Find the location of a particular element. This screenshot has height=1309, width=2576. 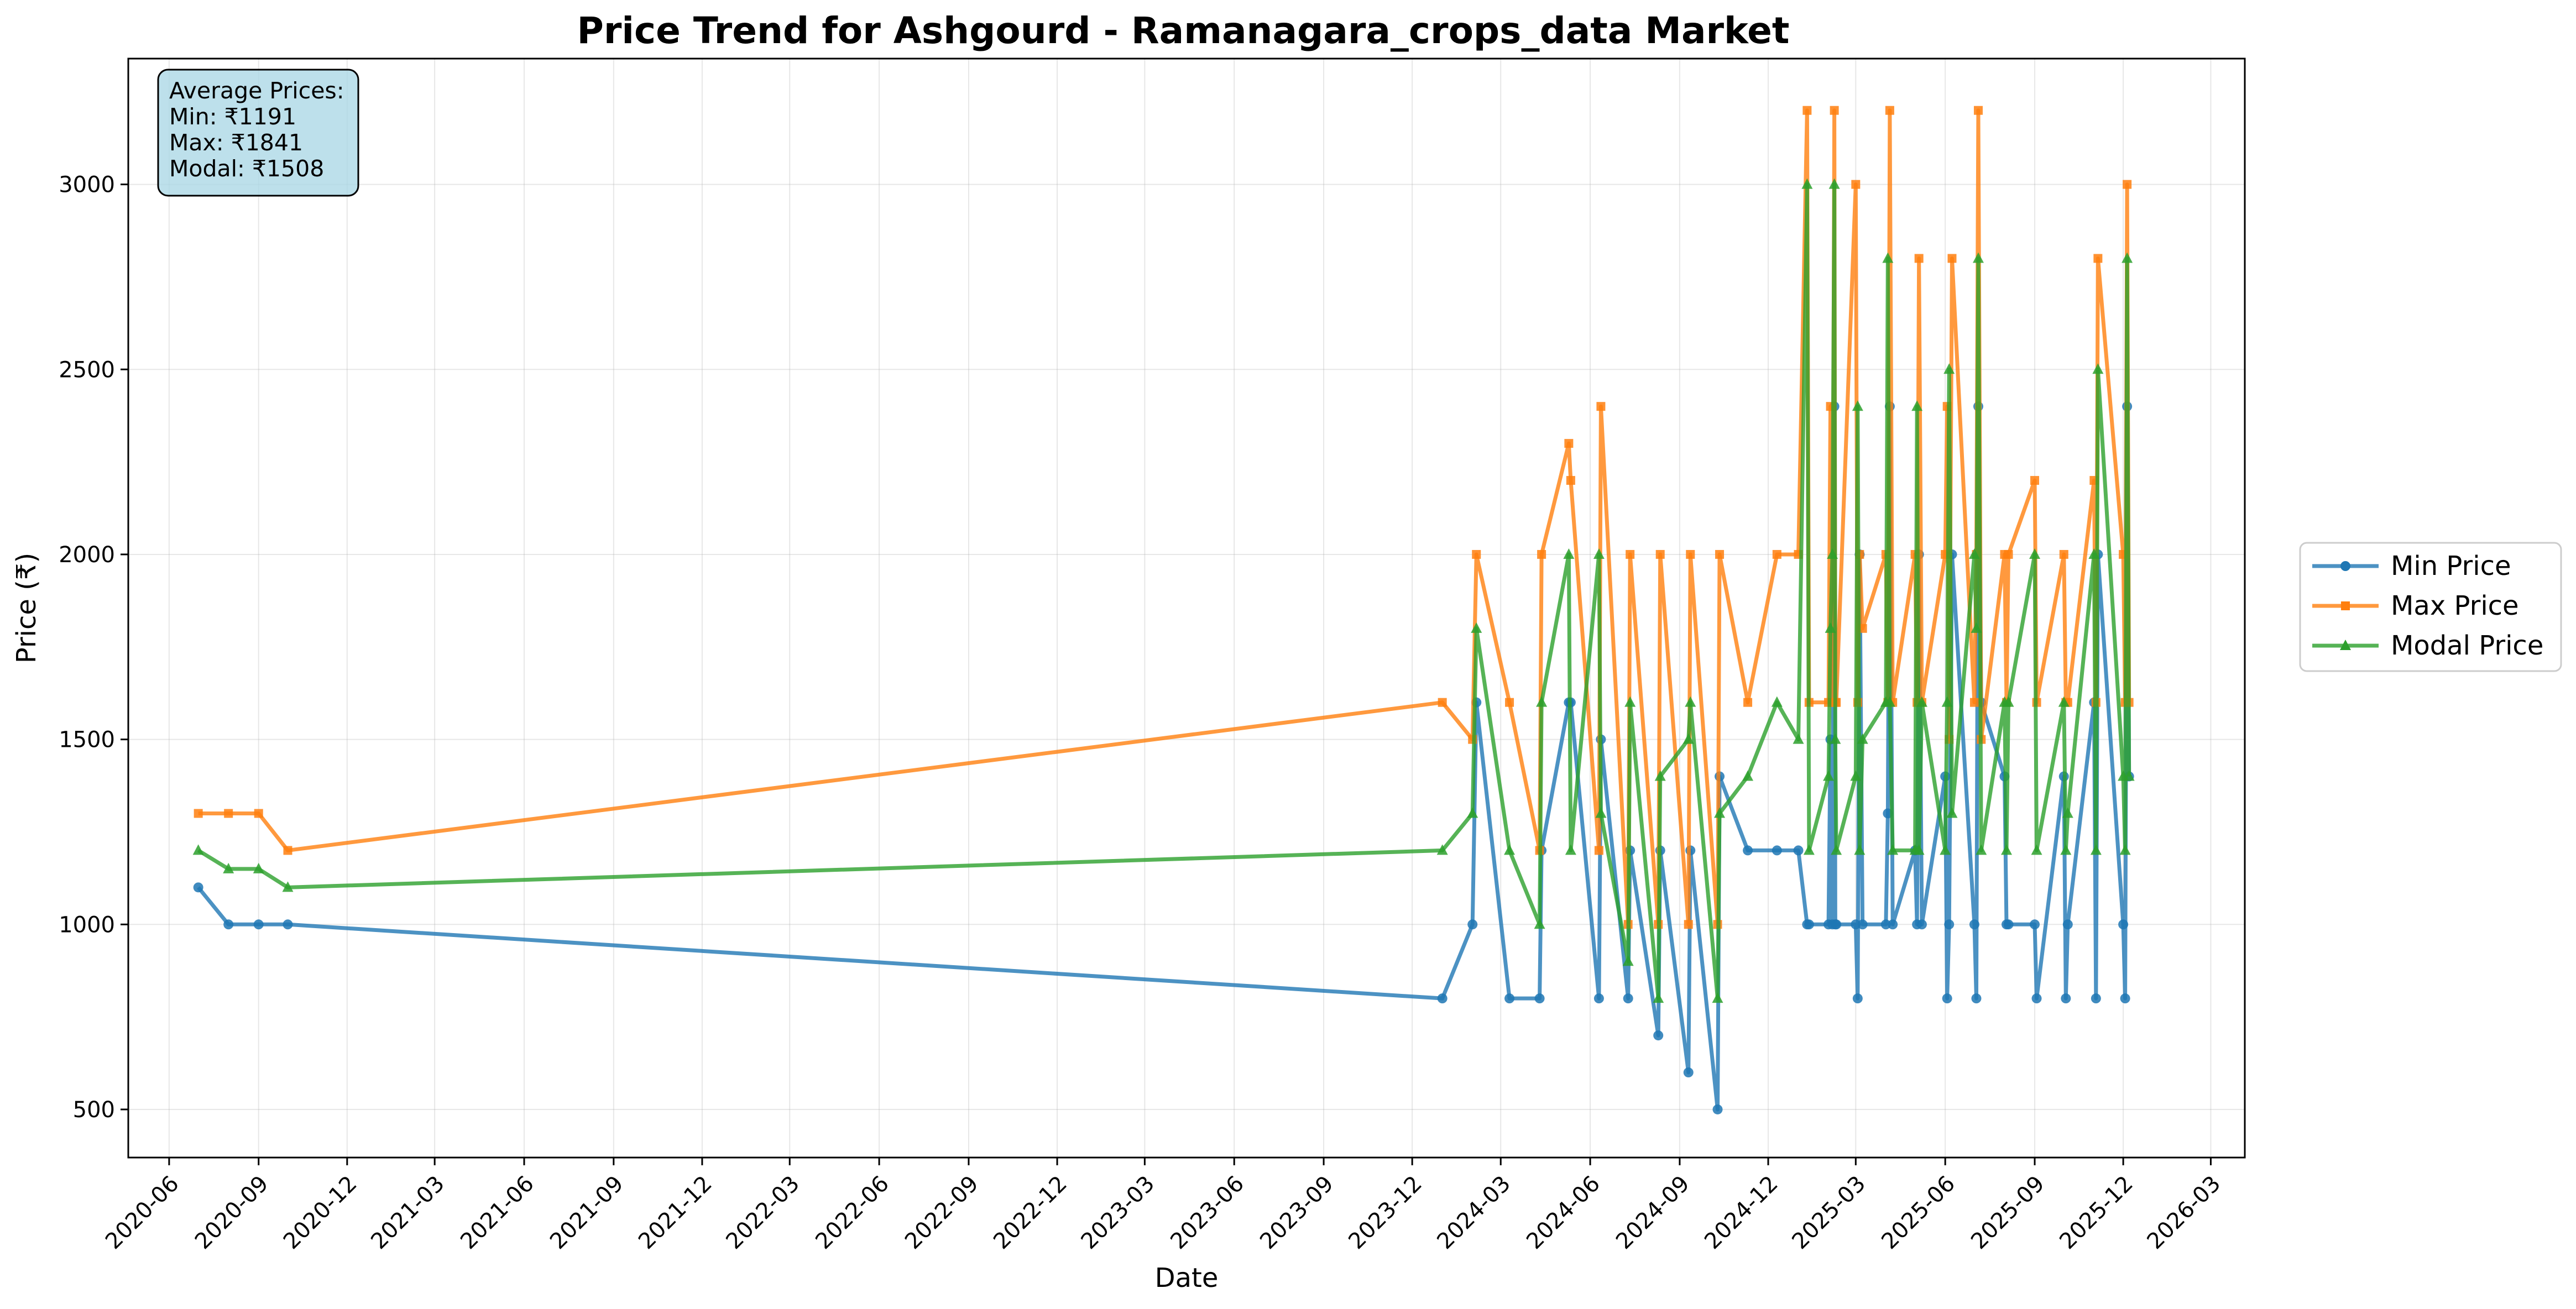

annotation-line: Modal: ₹1508 is located at coordinates (246, 168).